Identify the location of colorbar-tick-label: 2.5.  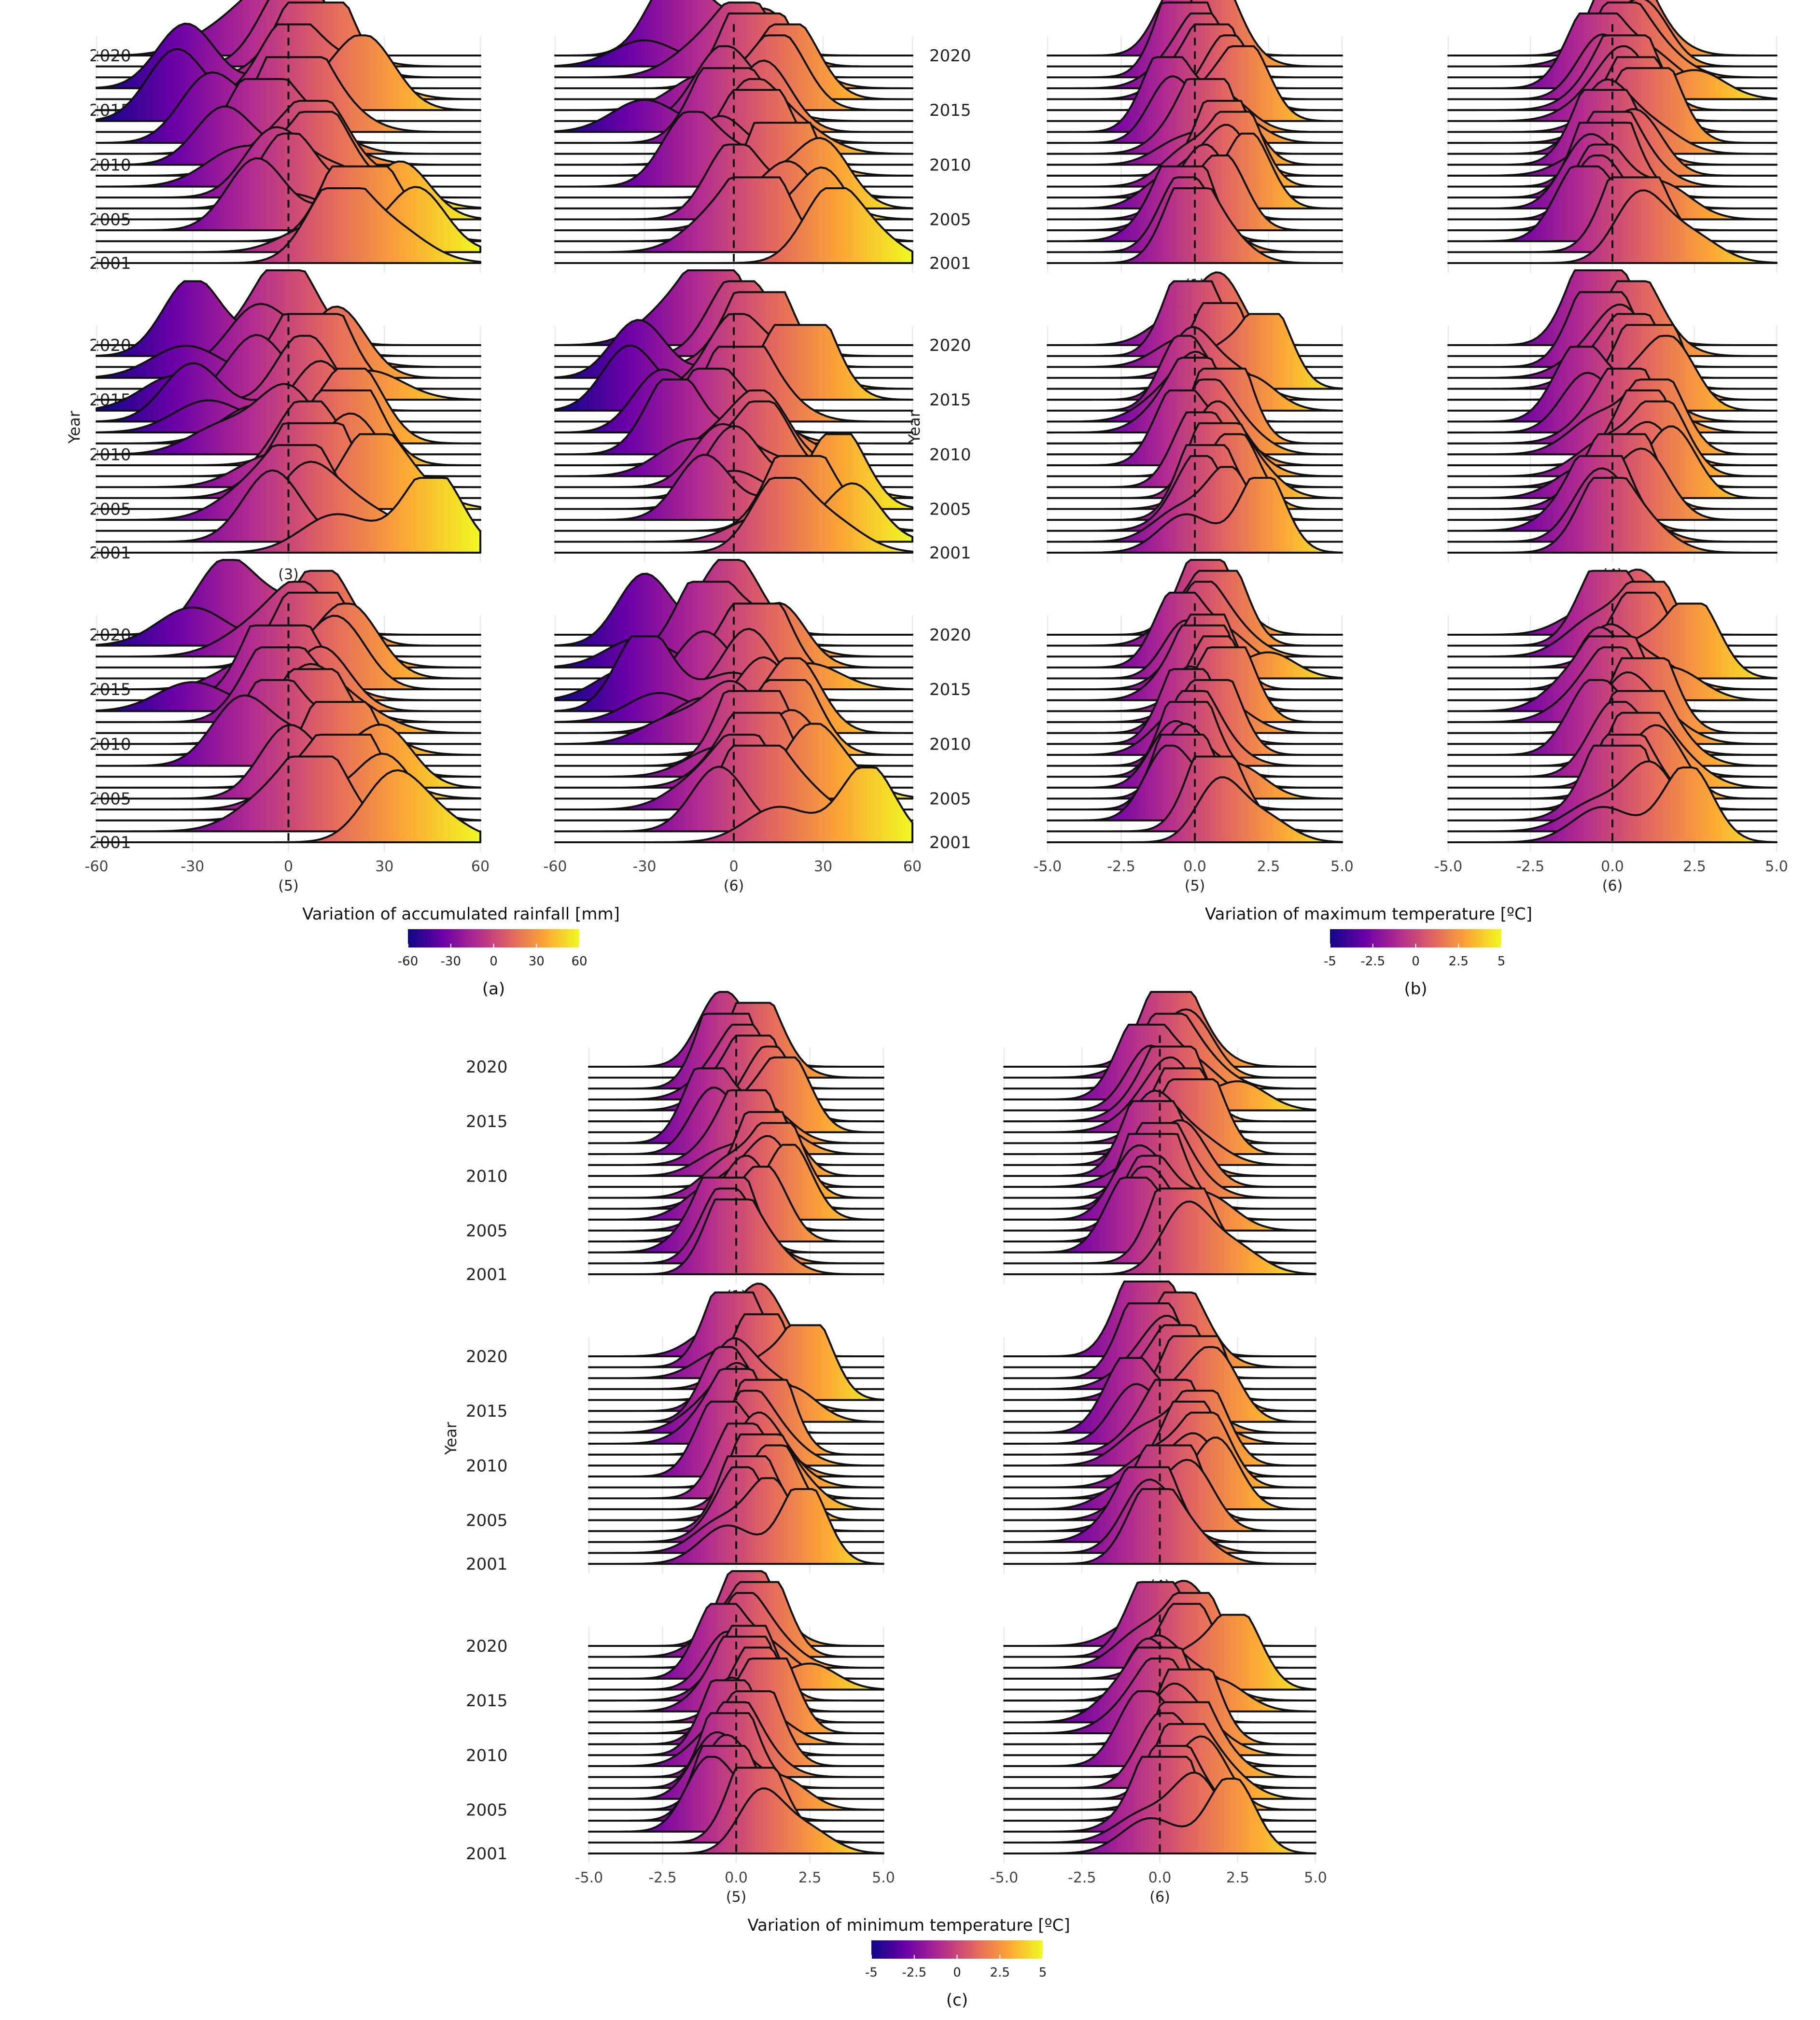
(1459, 961).